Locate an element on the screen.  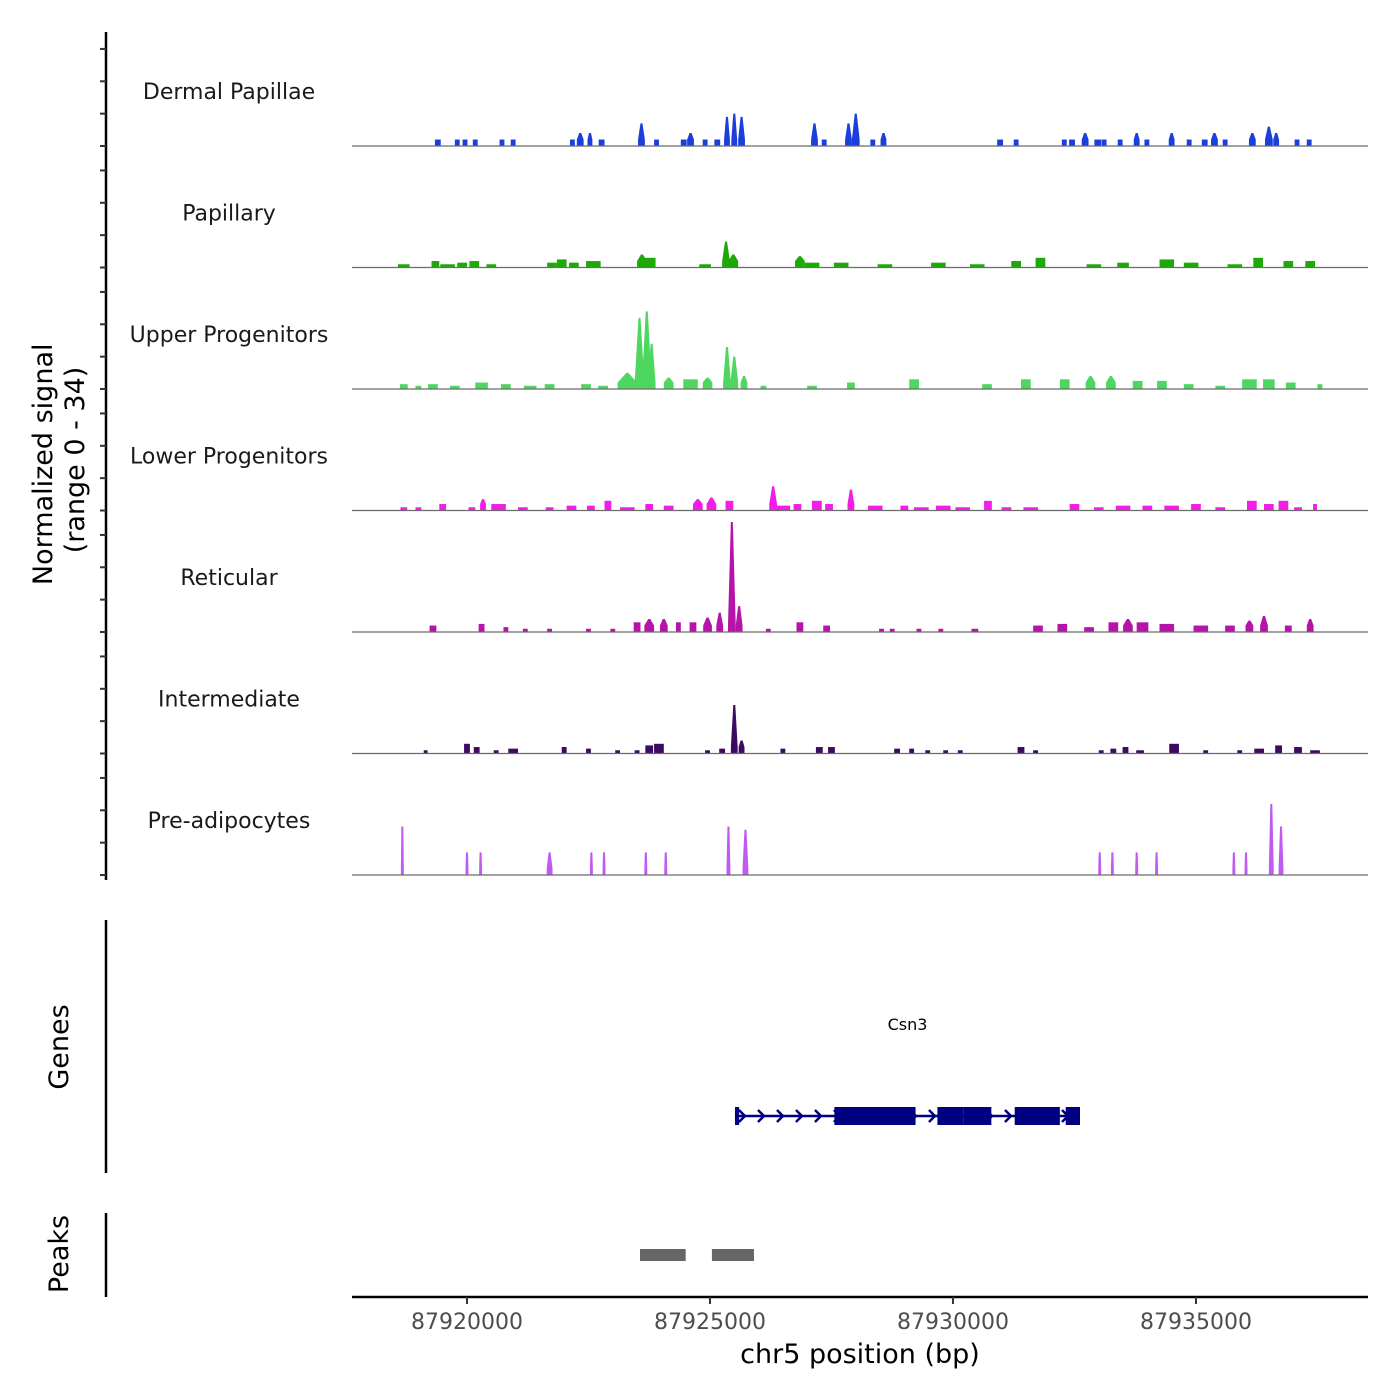
track-upper-progenitors: Upper Progenitors is located at coordinates (749, 350).